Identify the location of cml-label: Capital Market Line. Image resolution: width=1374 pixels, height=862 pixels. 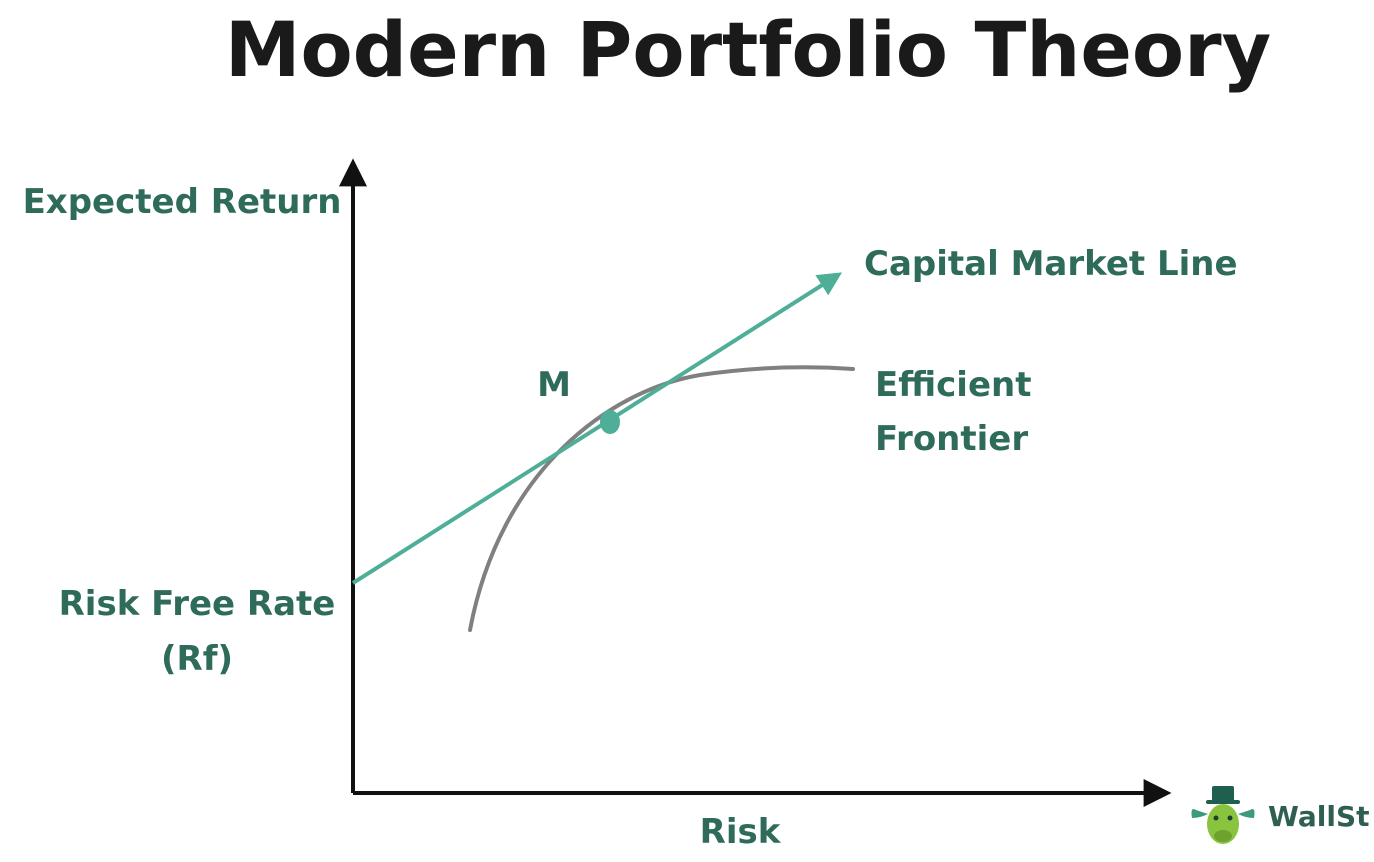
(1051, 264).